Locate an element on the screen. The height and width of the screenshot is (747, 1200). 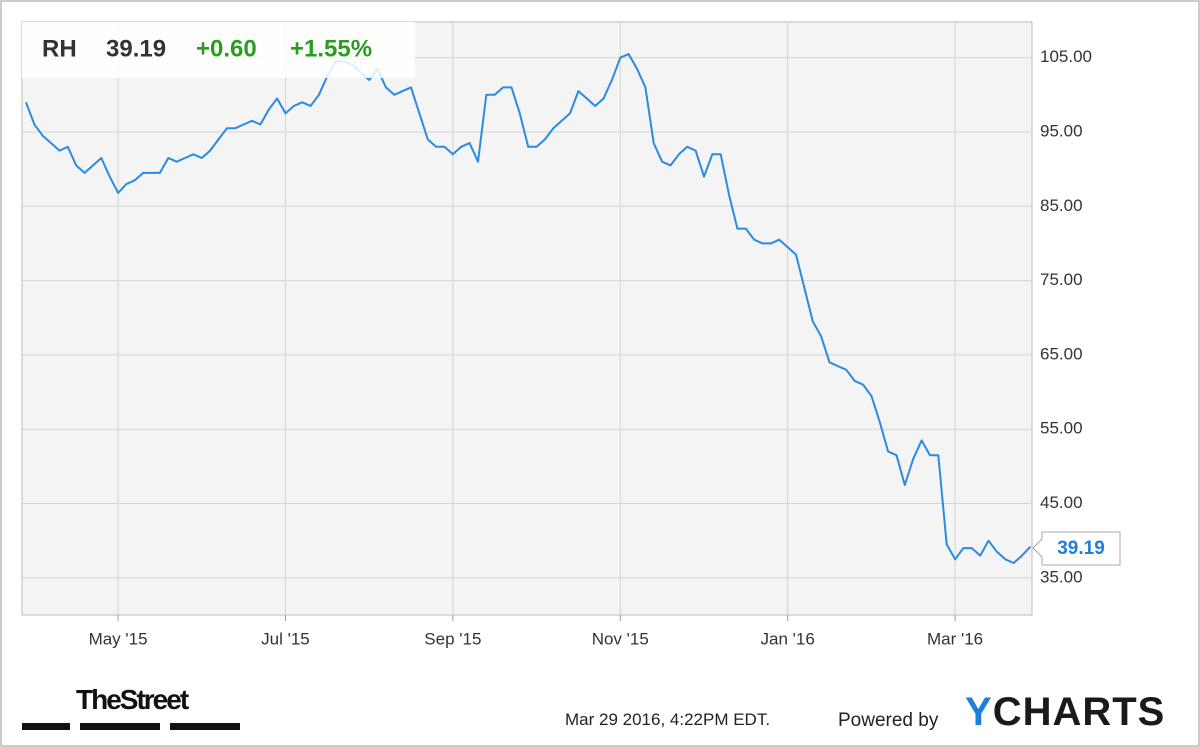
y-tick-label: 105.00 is located at coordinates (1066, 56).